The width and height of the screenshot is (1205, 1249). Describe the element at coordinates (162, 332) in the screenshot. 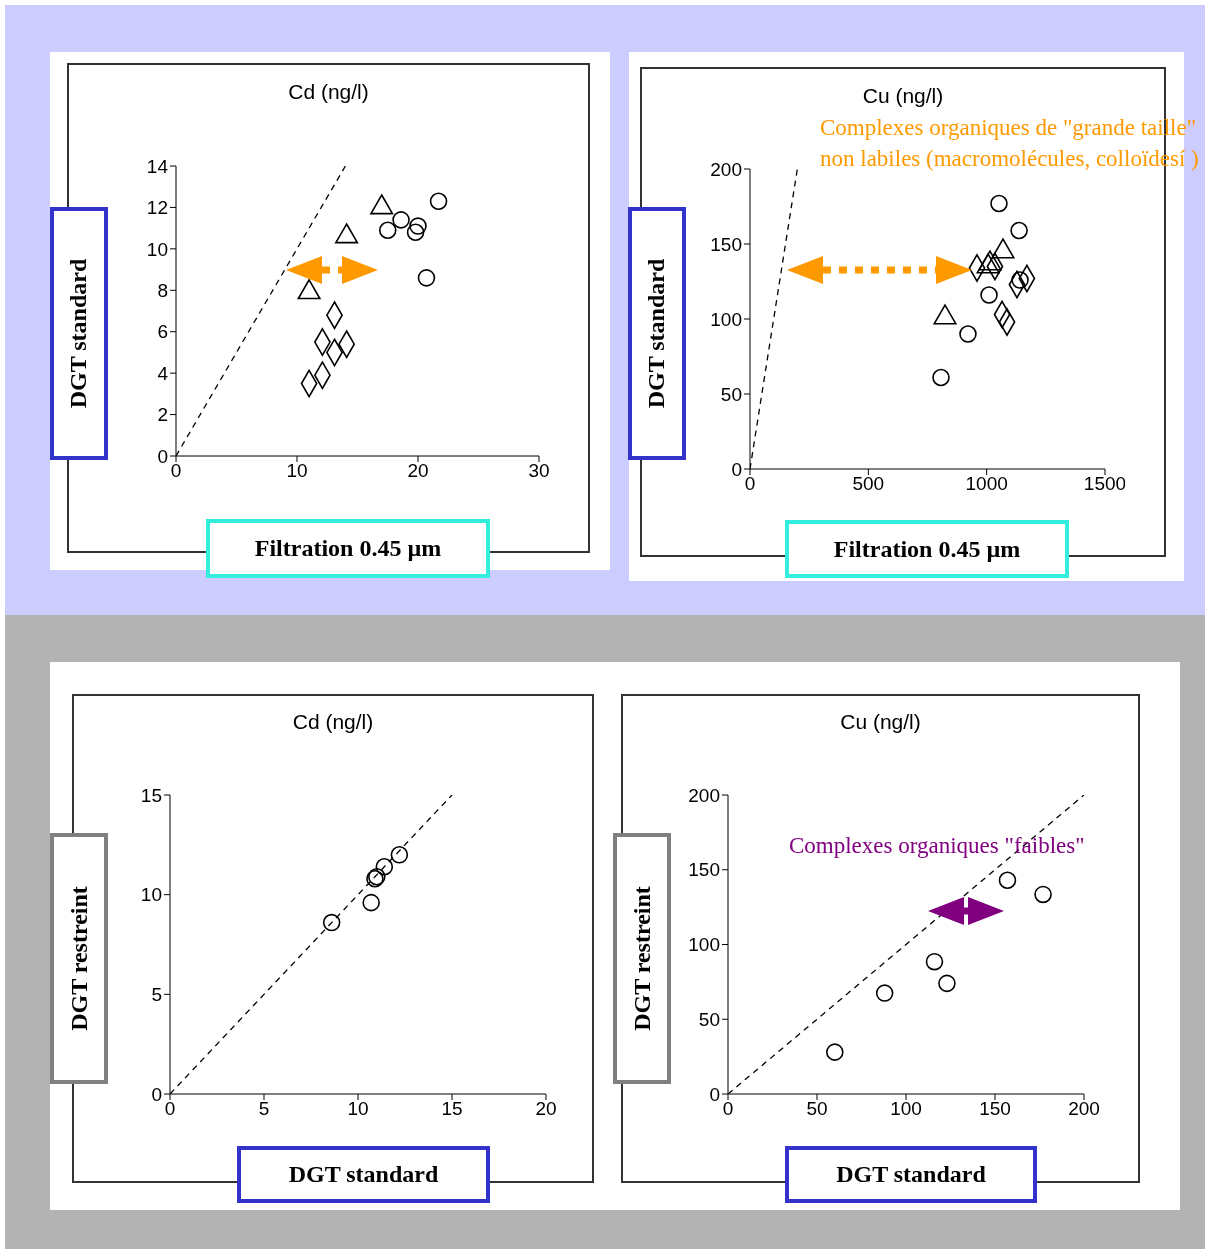

I see `y-tick-label: 6` at that location.